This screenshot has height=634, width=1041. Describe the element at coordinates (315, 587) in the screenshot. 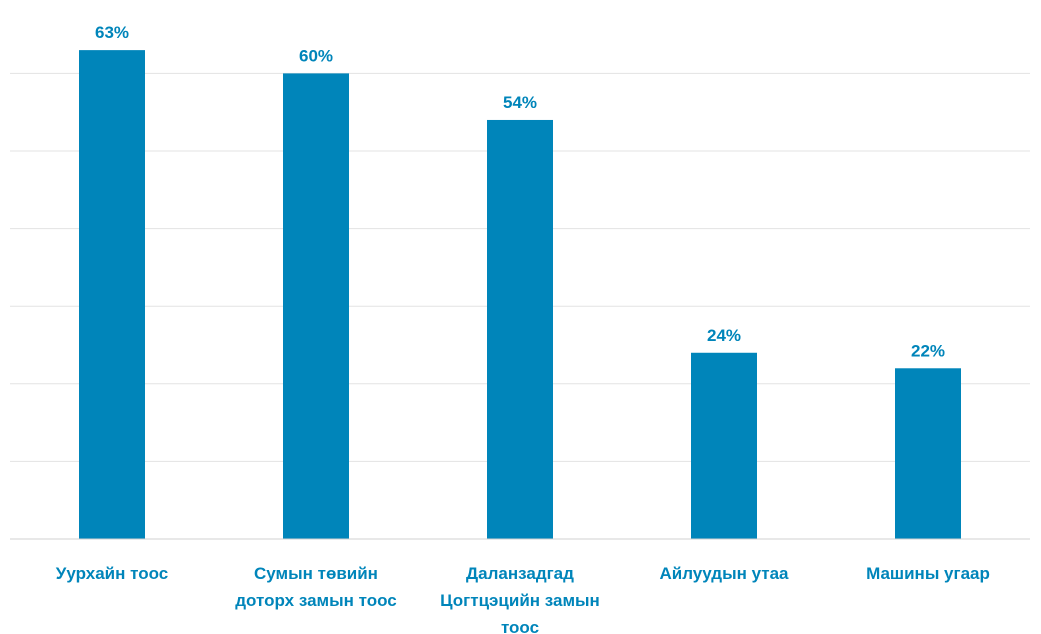

I see `category-label: Сумын төвийн доторх замын тоос` at that location.